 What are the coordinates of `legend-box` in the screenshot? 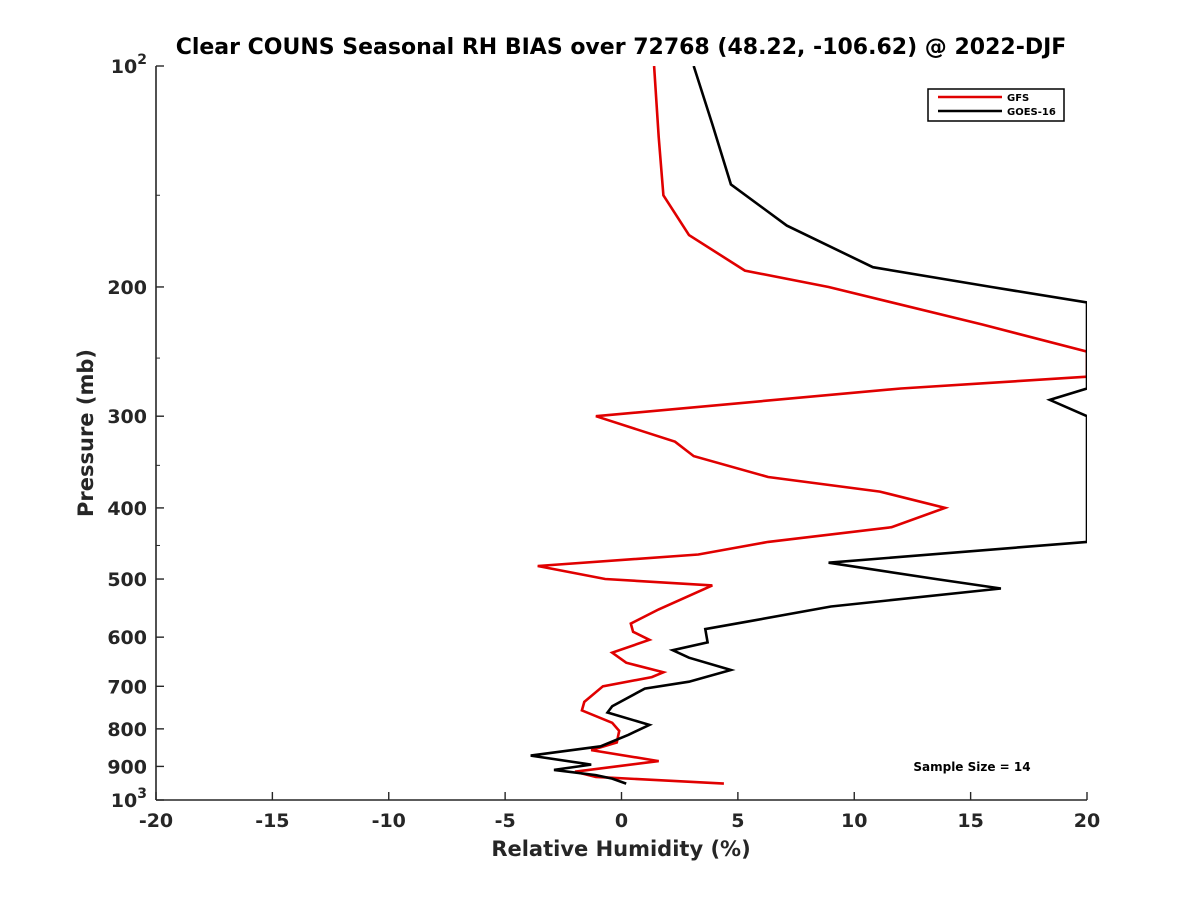 It's located at (996, 105).